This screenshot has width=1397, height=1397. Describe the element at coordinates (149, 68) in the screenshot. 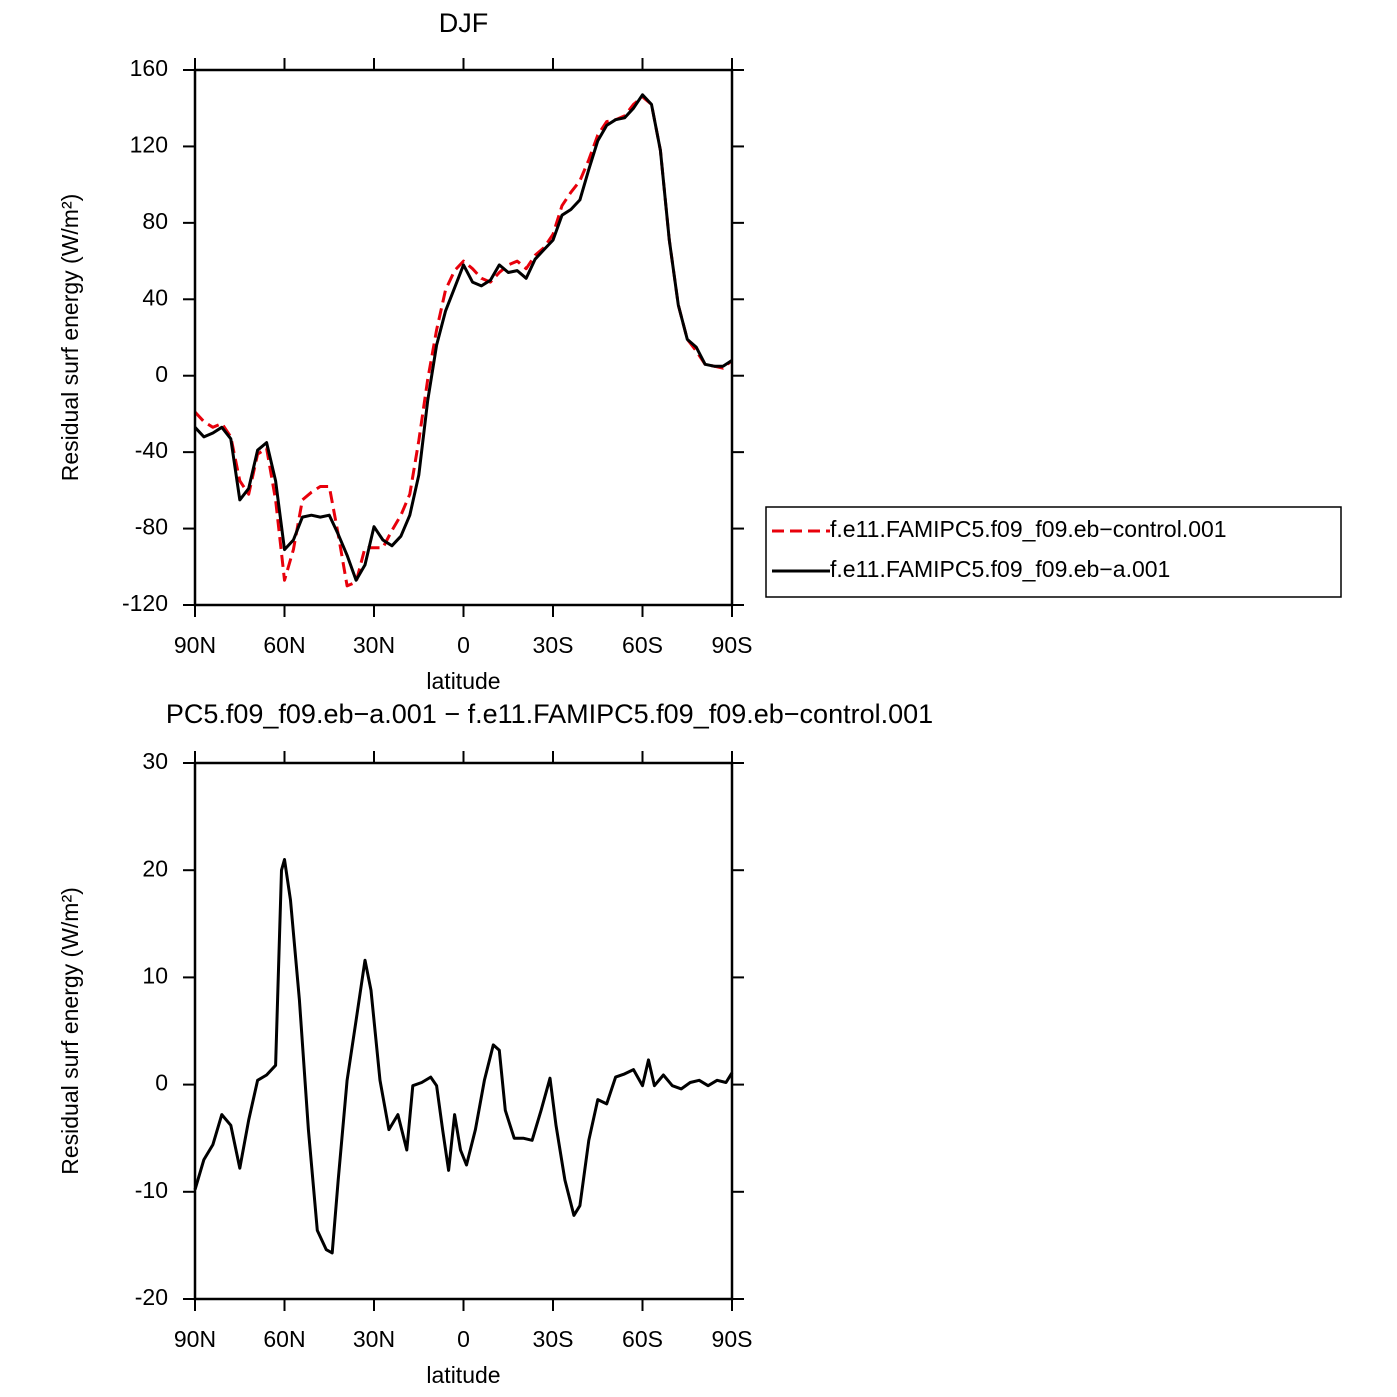

I see `y-tick-label: 160` at that location.